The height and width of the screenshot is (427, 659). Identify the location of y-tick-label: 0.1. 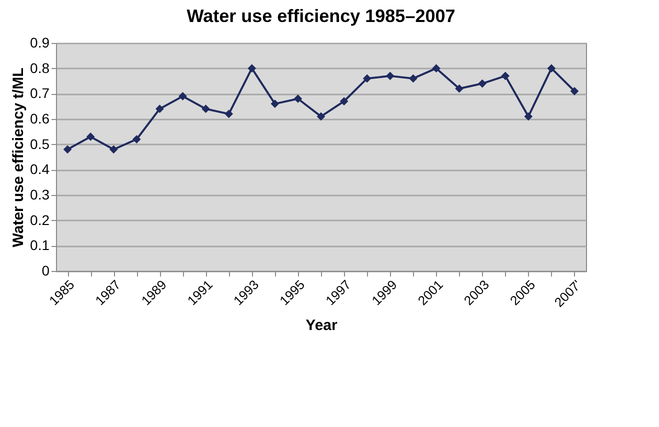
(40, 245).